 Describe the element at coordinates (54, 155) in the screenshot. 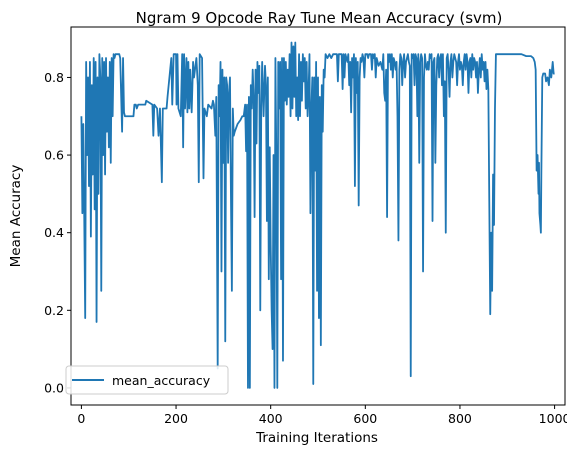

I see `y-tick-label: 0.6` at that location.